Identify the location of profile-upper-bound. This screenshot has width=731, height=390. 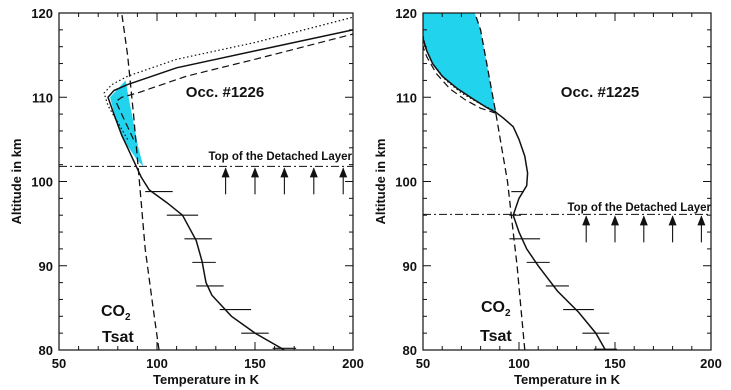
(228, 78).